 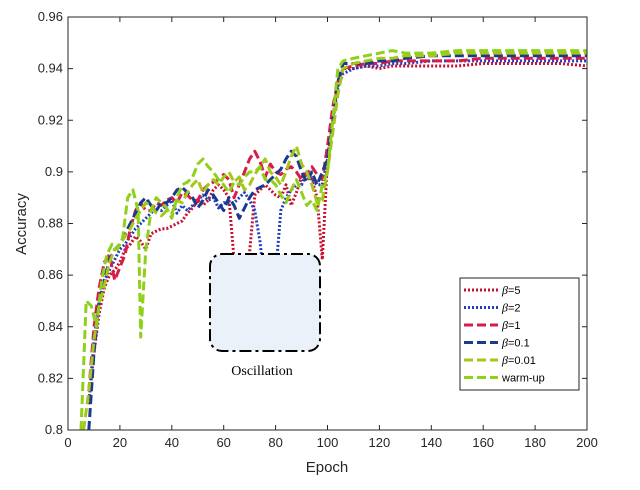 I want to click on y-tick-label: 0.82, so click(x=50, y=377).